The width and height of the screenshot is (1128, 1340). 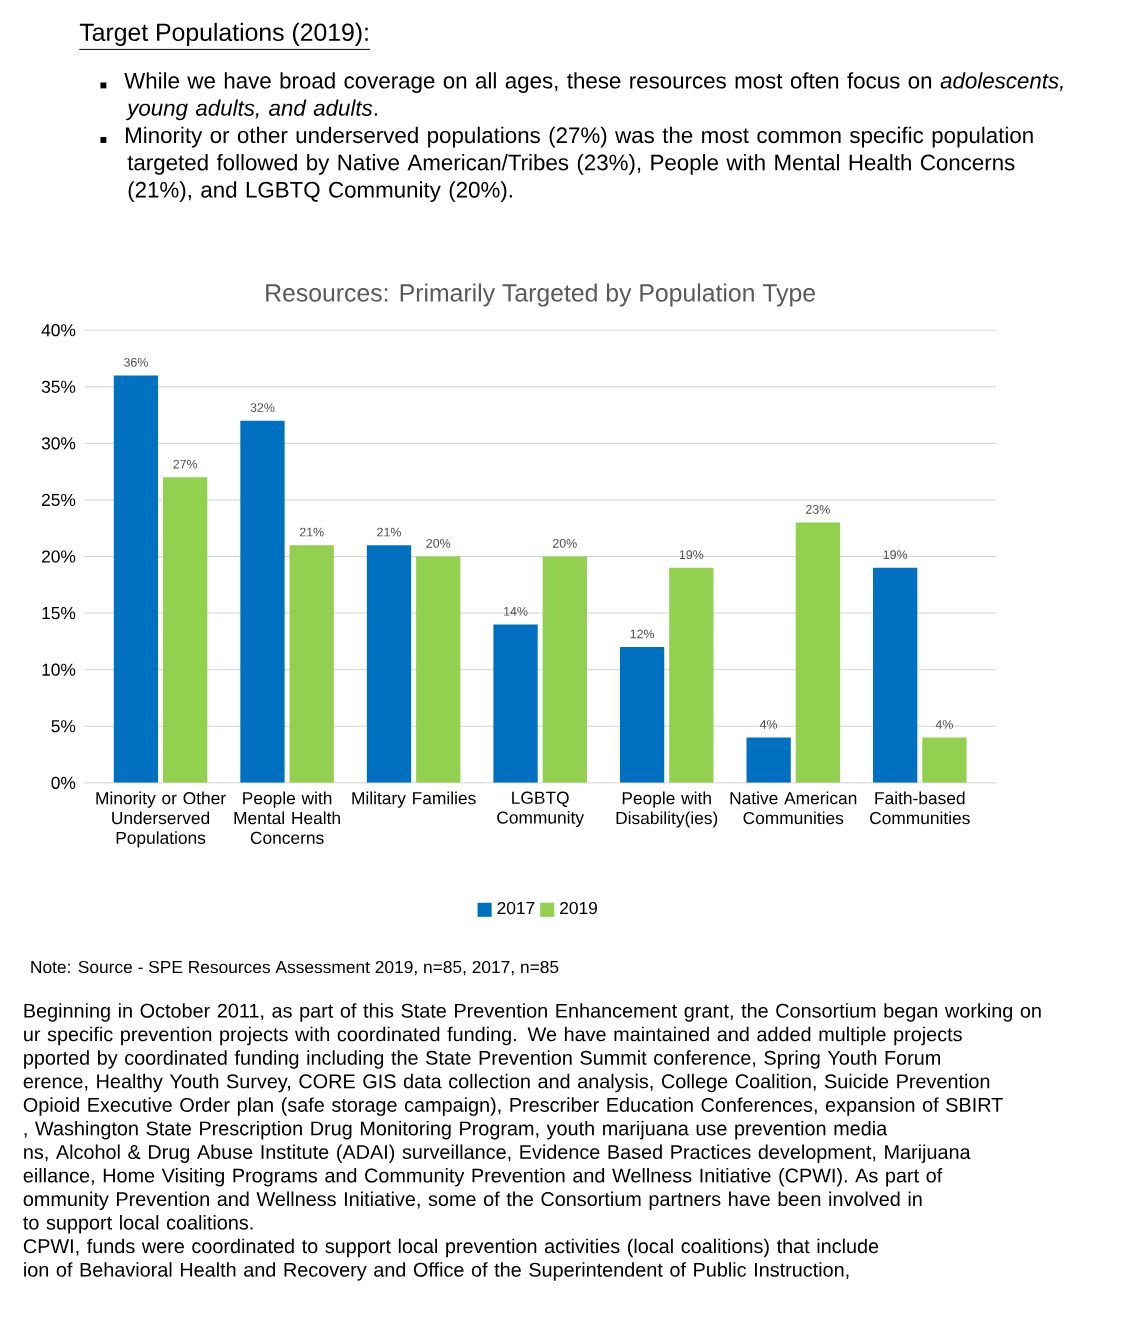 What do you see at coordinates (59, 613) in the screenshot?
I see `y-tick-label: 15%` at bounding box center [59, 613].